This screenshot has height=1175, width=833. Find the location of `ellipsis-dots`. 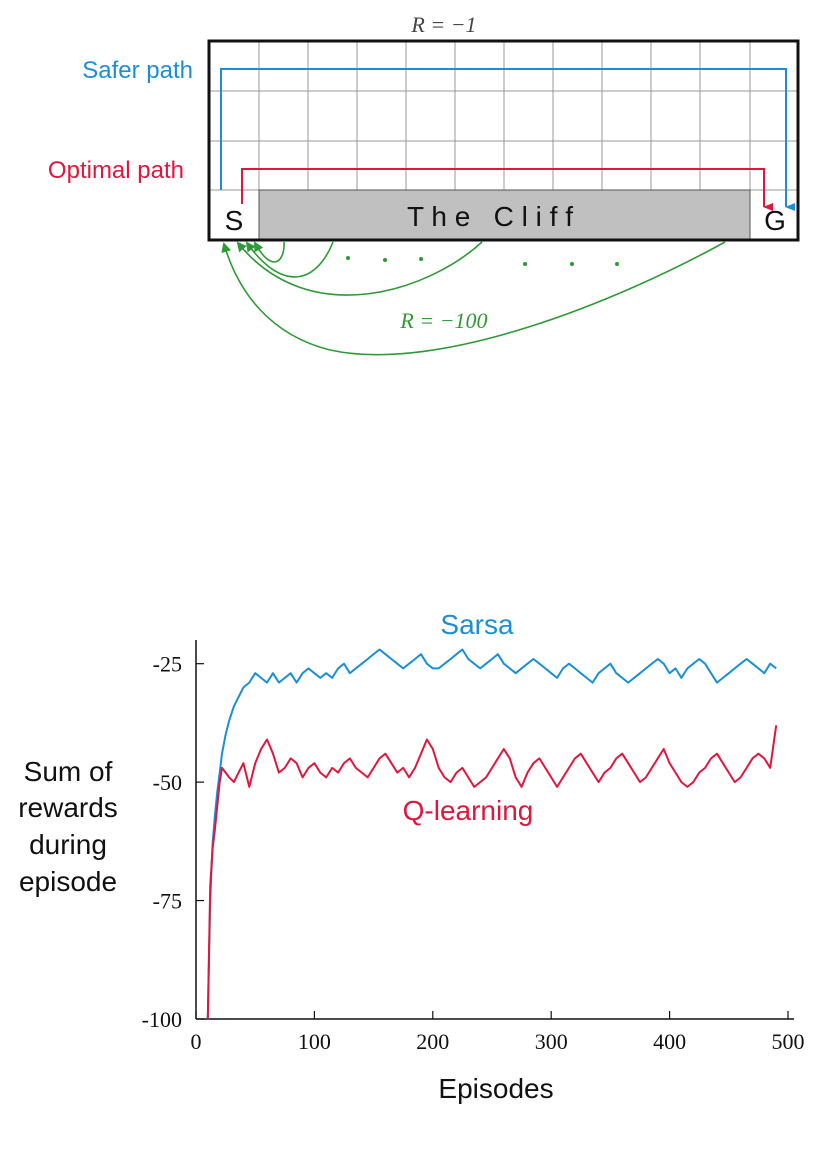

ellipsis-dots is located at coordinates (482, 261).